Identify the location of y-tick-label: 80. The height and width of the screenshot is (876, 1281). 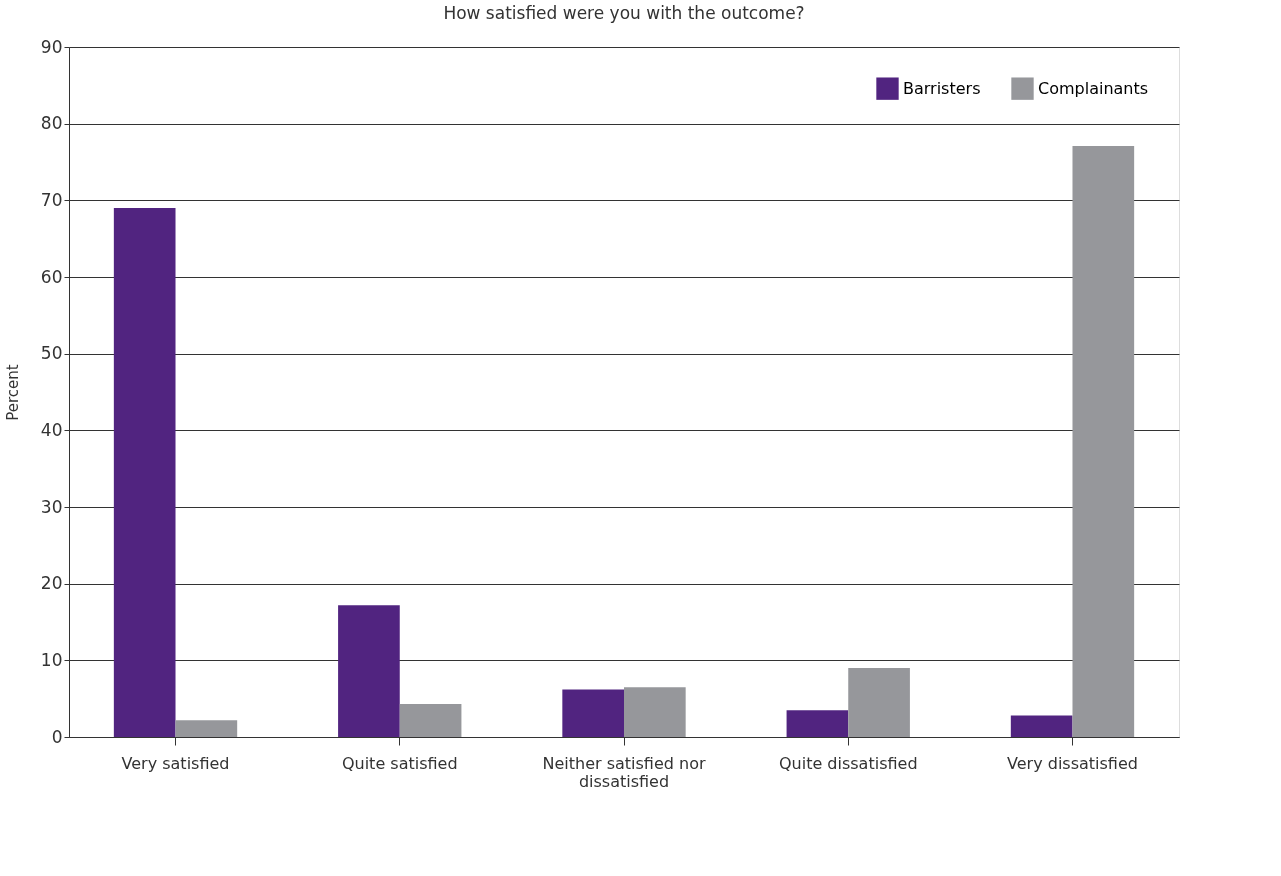
(51, 123).